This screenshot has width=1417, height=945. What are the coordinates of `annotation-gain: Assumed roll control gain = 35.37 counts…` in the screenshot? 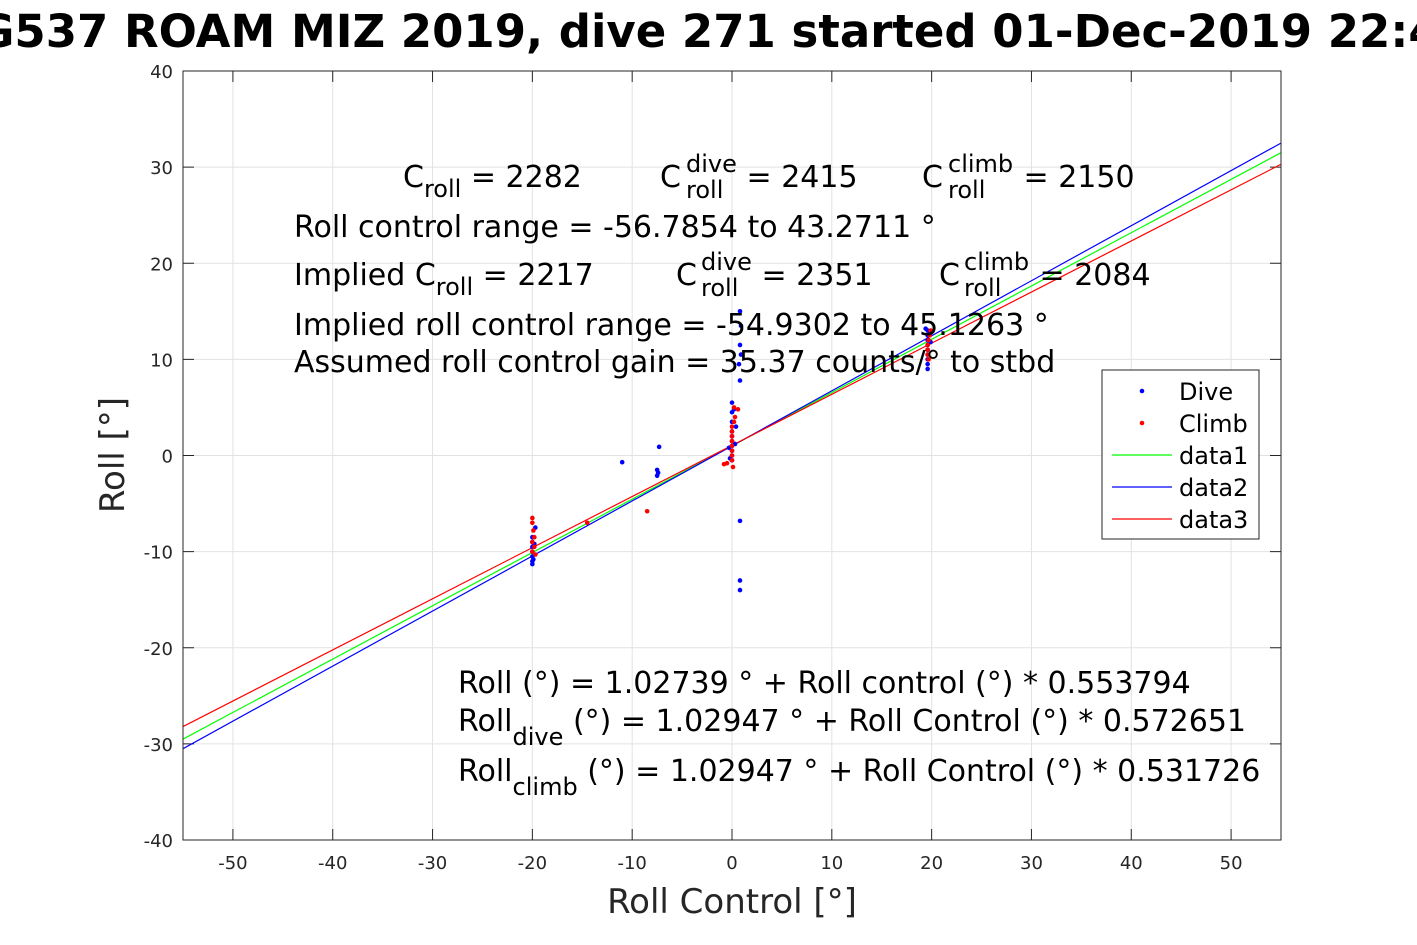 It's located at (674, 362).